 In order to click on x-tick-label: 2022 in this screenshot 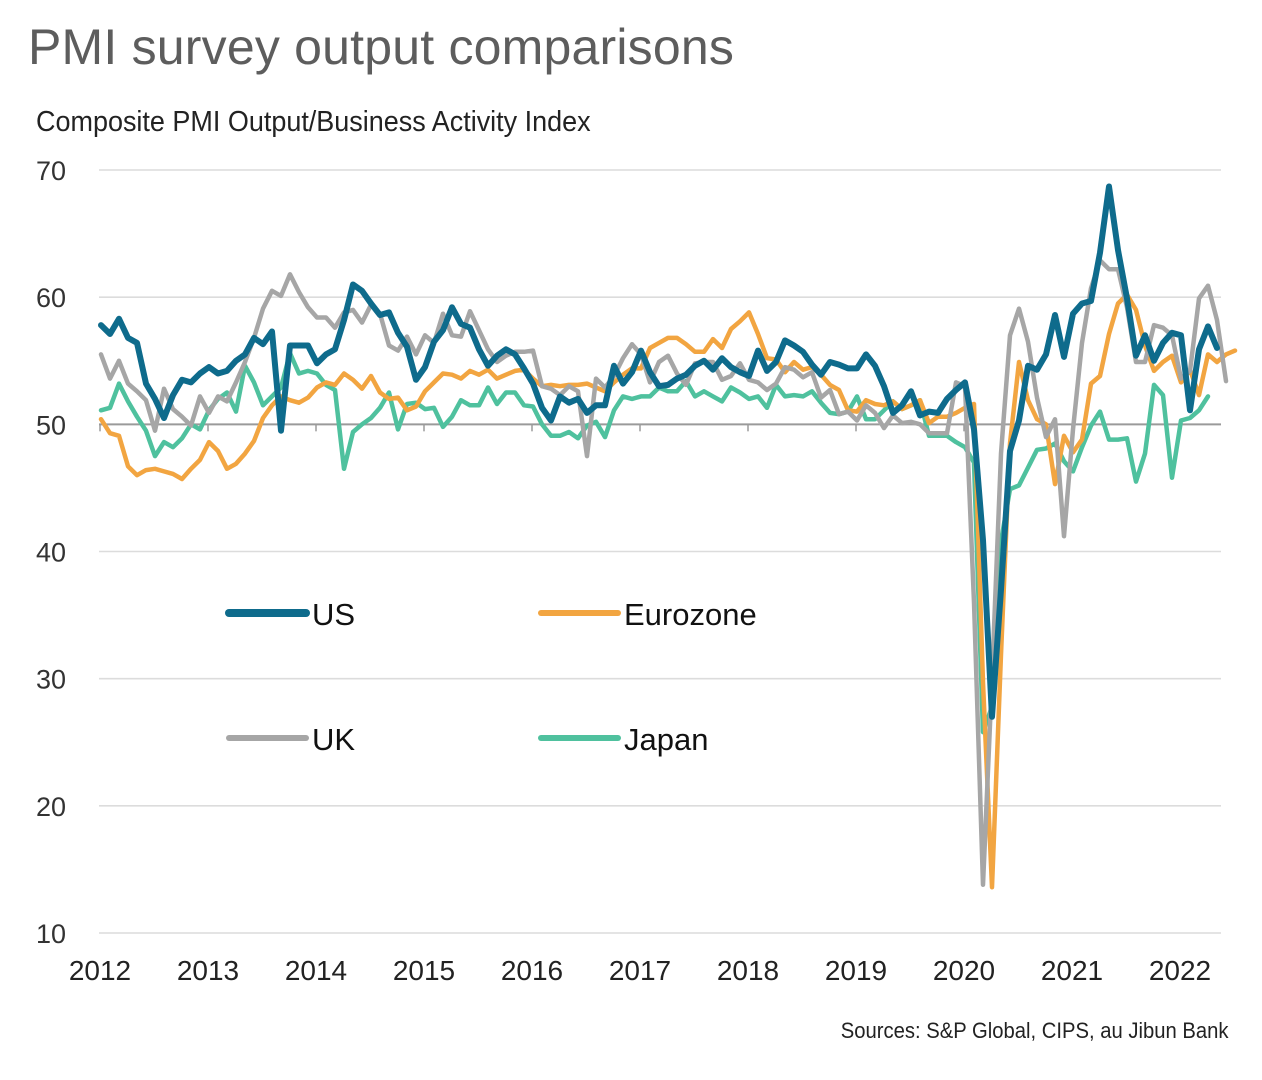, I will do `click(1180, 970)`.